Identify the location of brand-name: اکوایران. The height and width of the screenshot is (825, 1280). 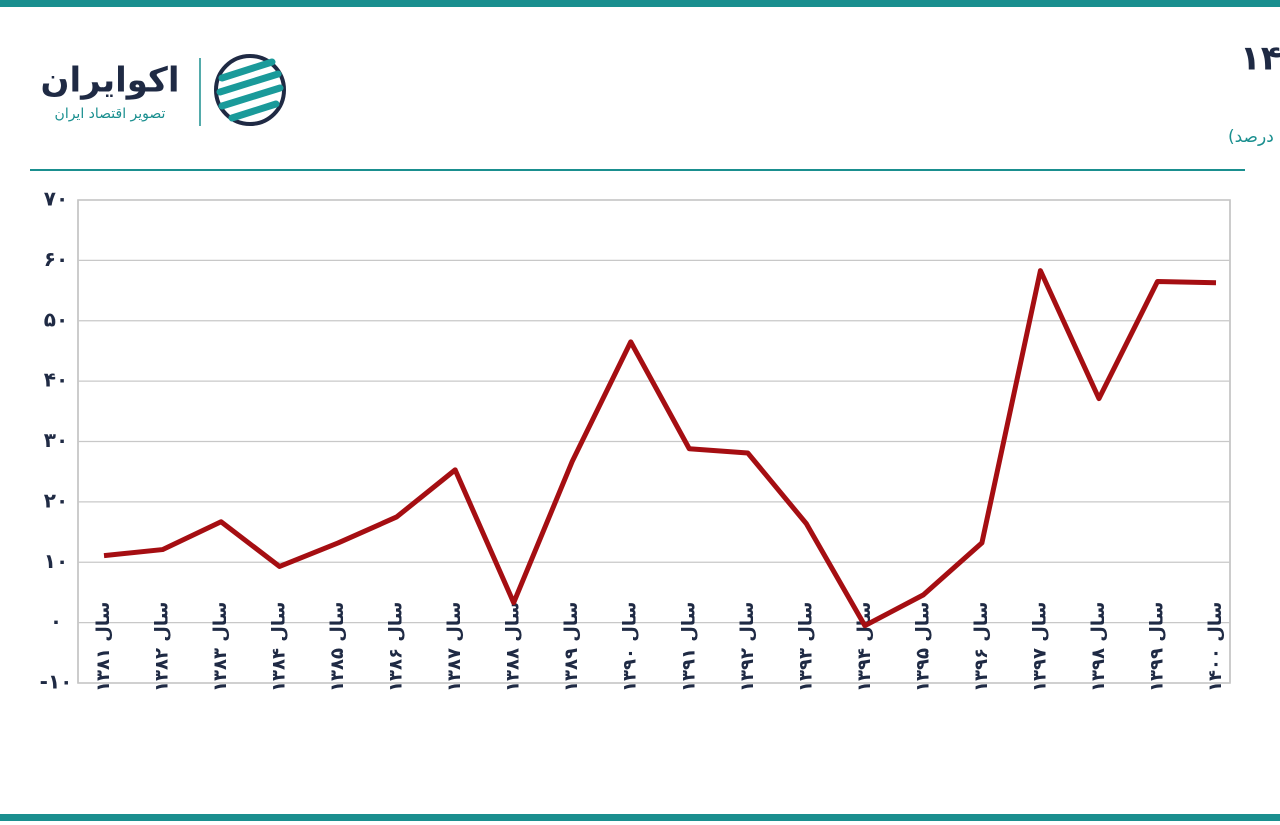
(110, 81).